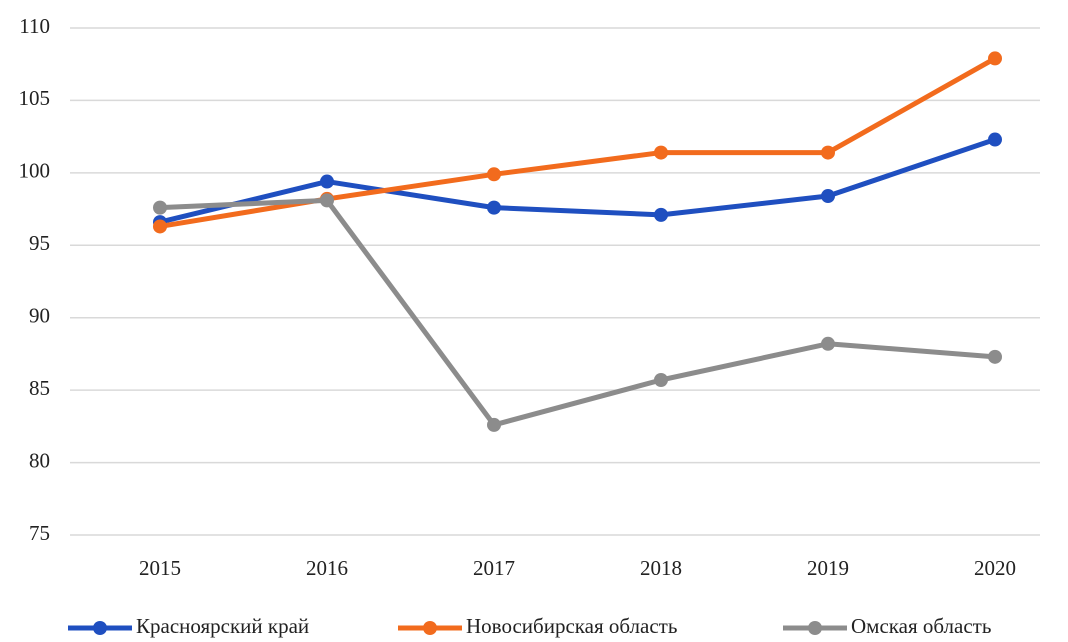 This screenshot has height=642, width=1068. I want to click on y-tick-label: 85, so click(39, 388).